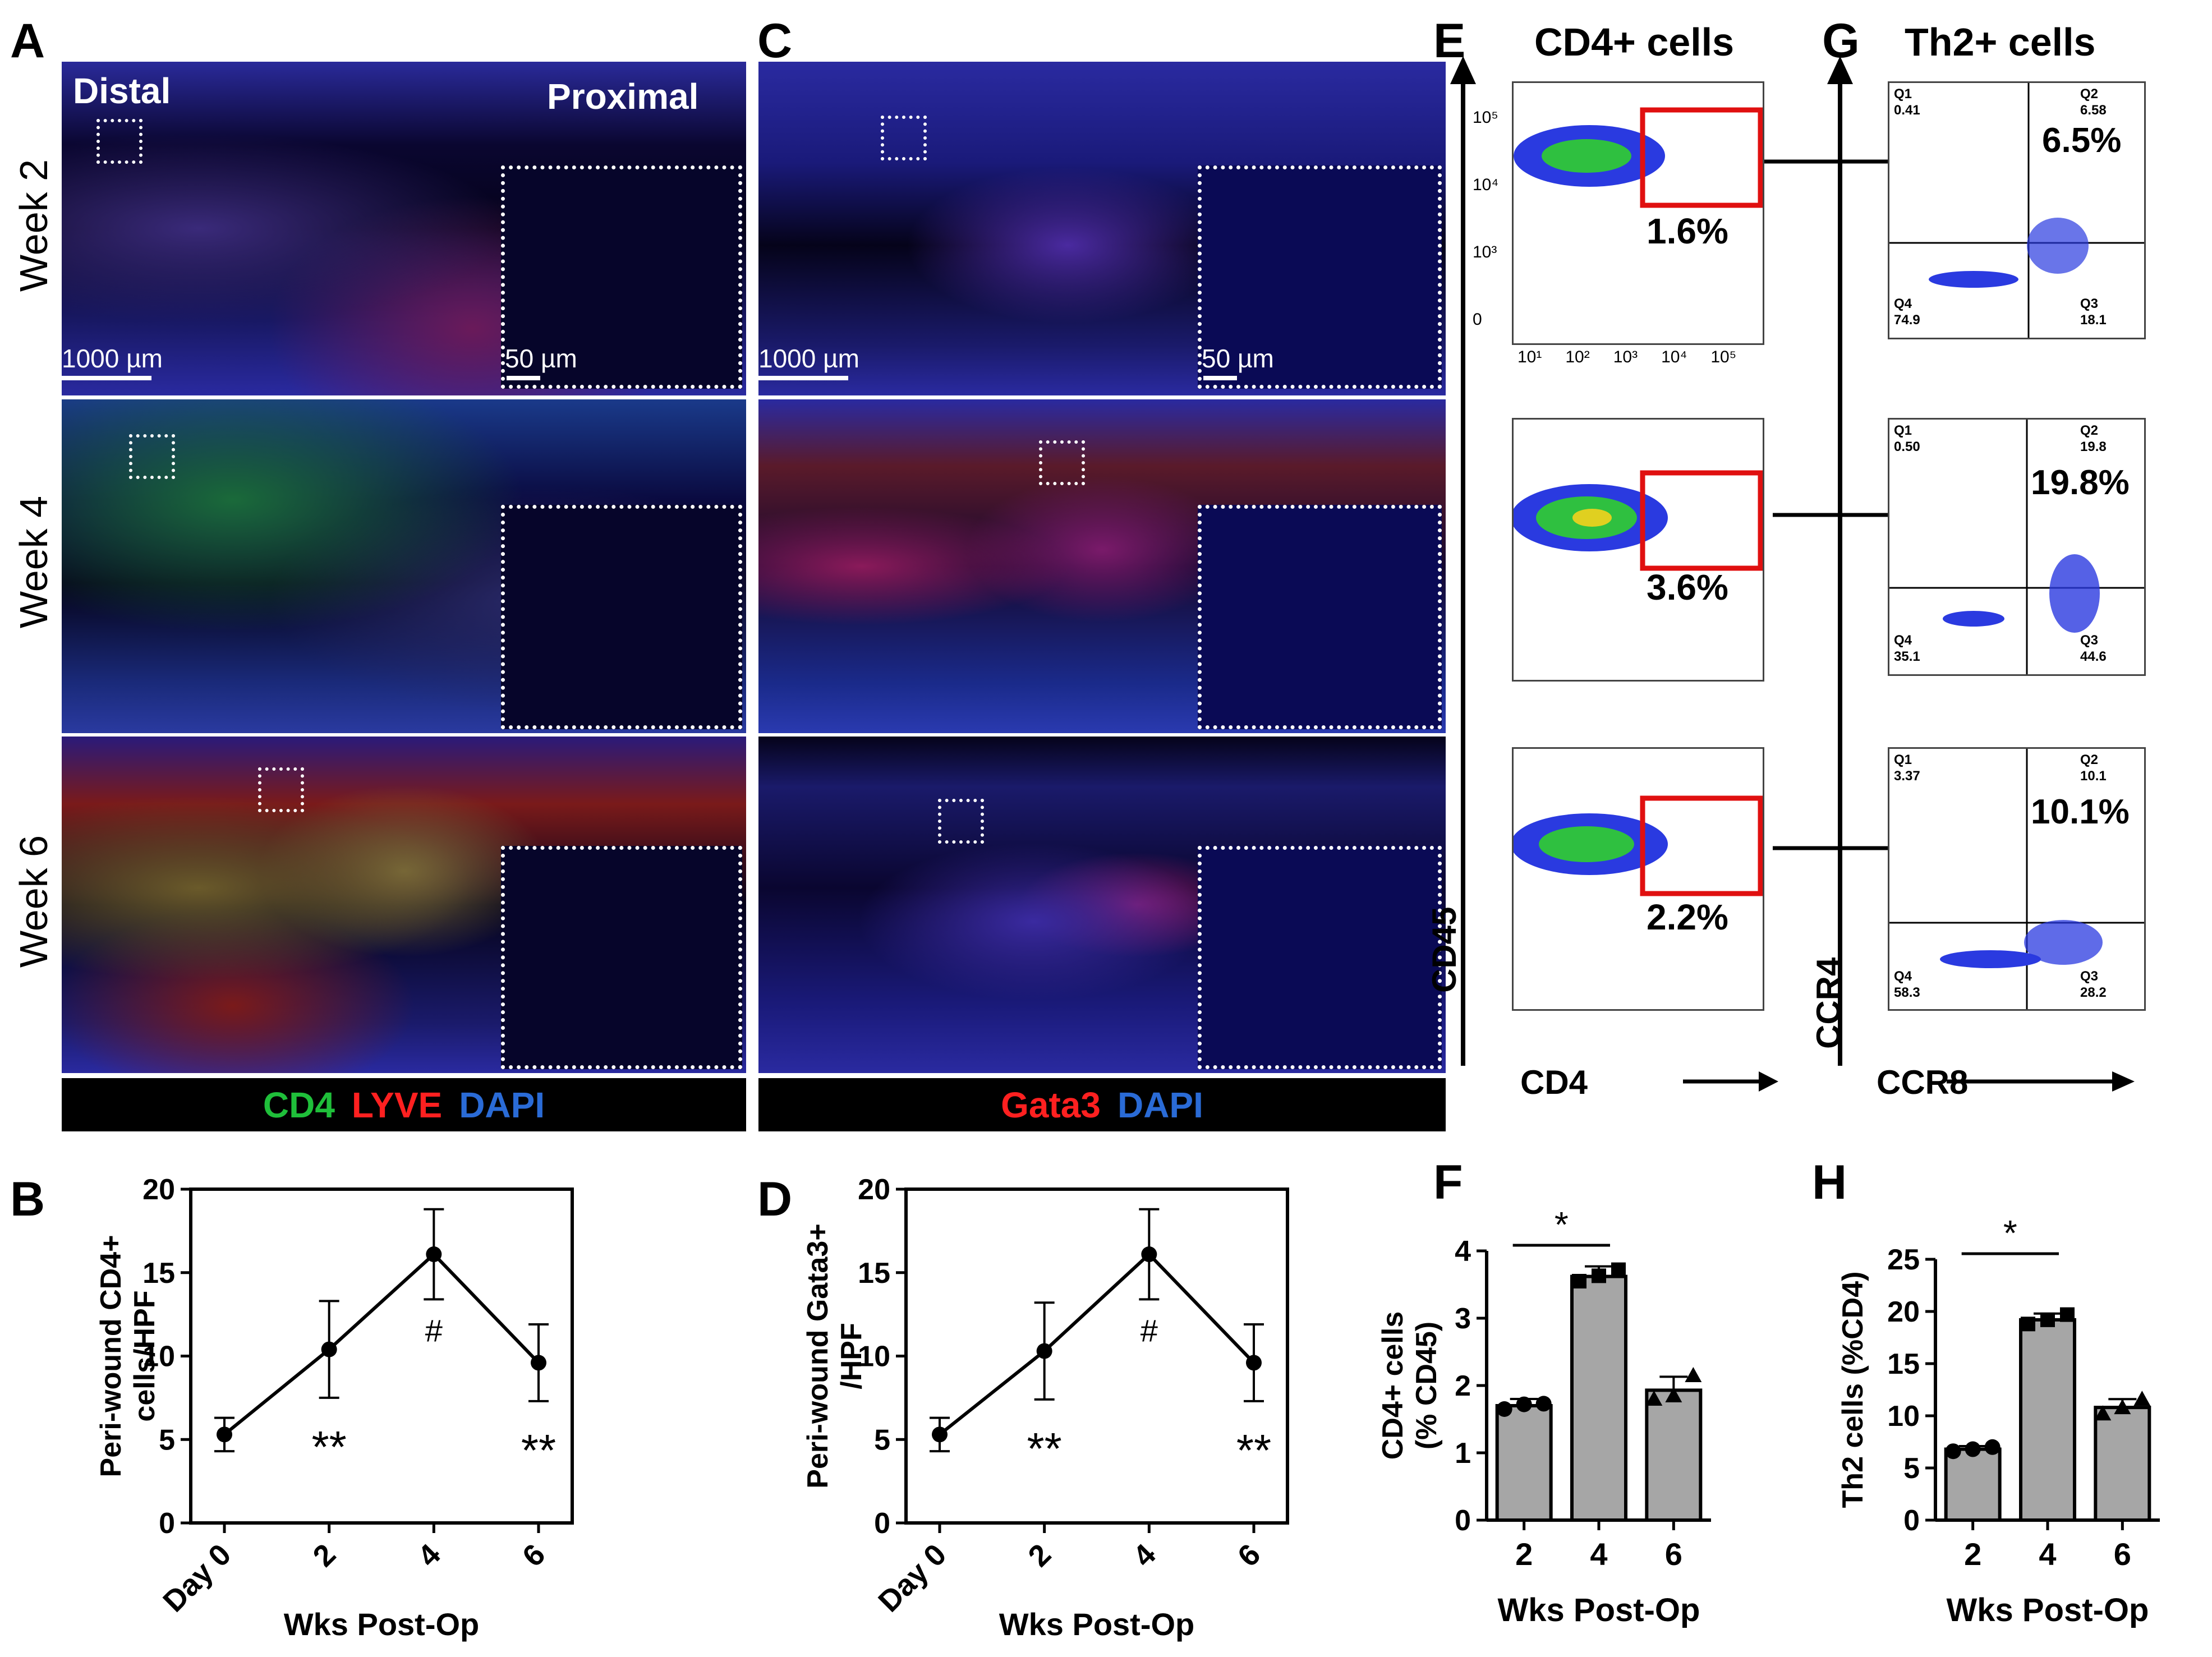 The image size is (2212, 1657). What do you see at coordinates (502, 1104) in the screenshot?
I see `legend-dapi: DAPI` at bounding box center [502, 1104].